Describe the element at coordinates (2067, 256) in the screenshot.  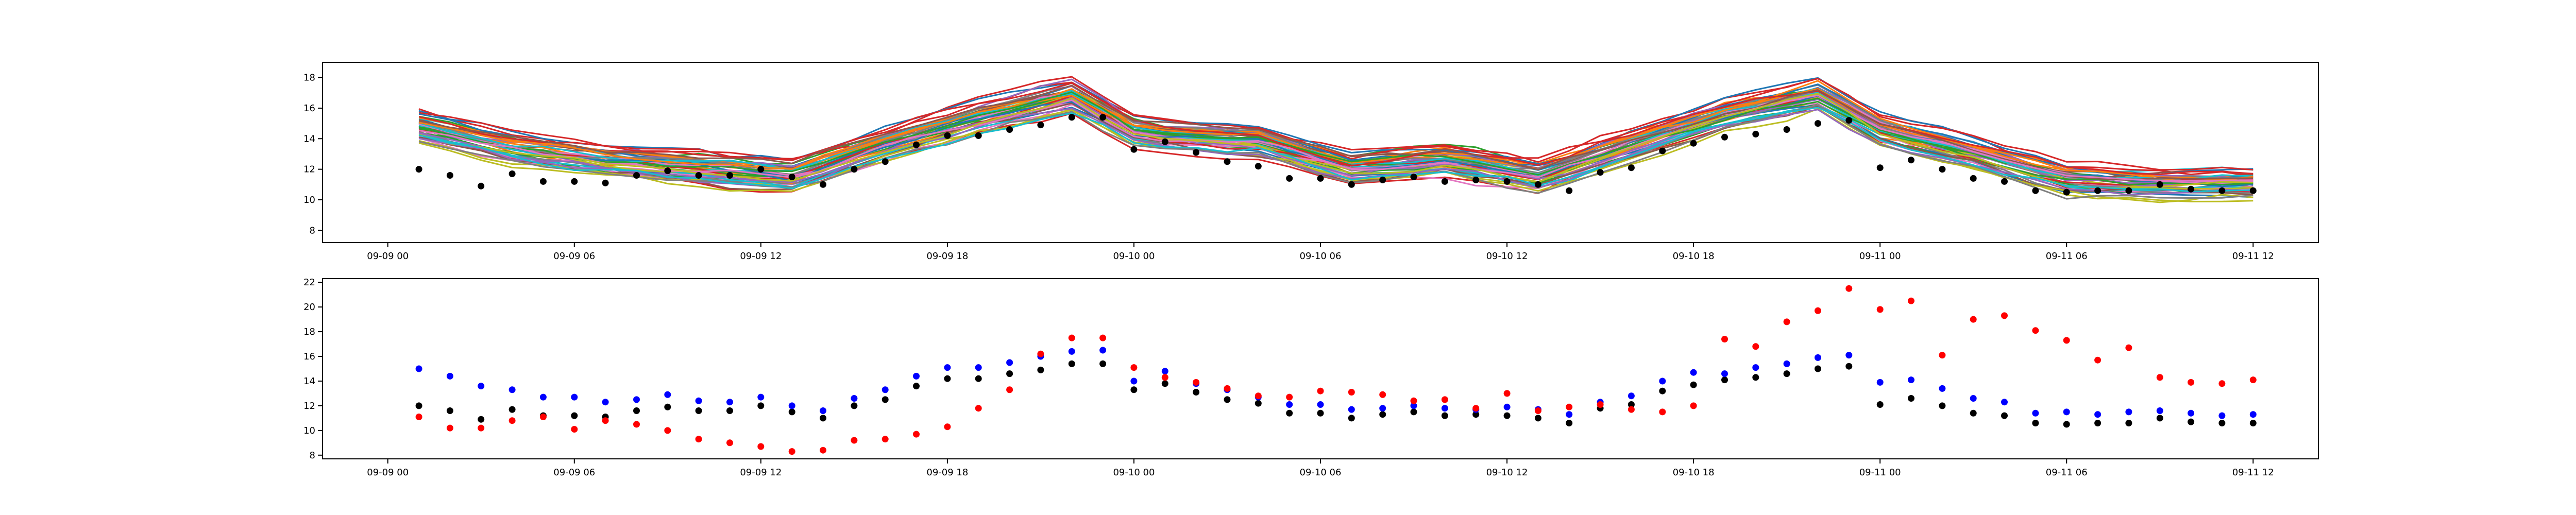
I see `x-tick-label: 09-11 06` at that location.